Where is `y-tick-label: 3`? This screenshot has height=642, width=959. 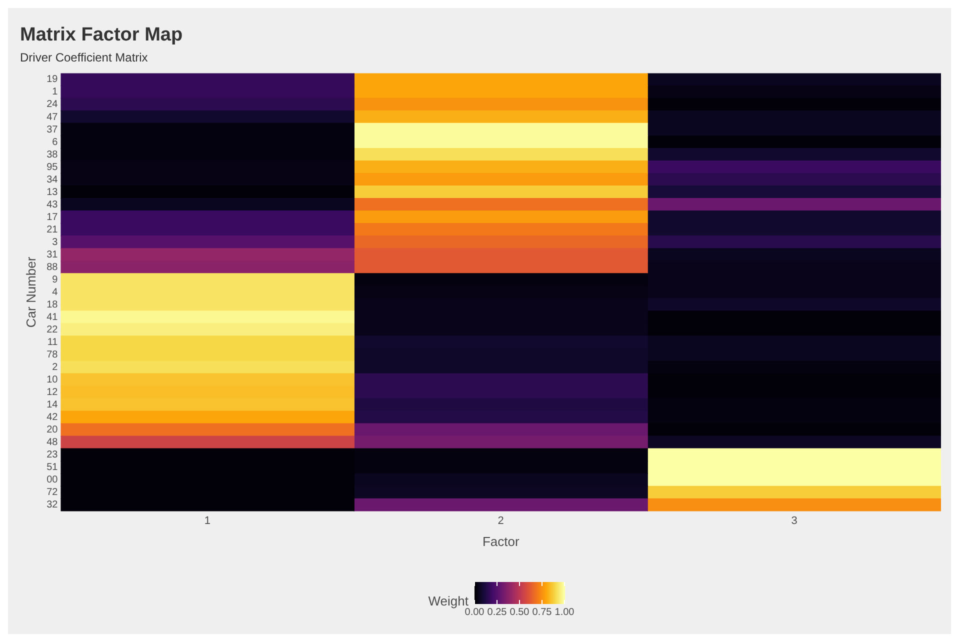 y-tick-label: 3 is located at coordinates (55, 242).